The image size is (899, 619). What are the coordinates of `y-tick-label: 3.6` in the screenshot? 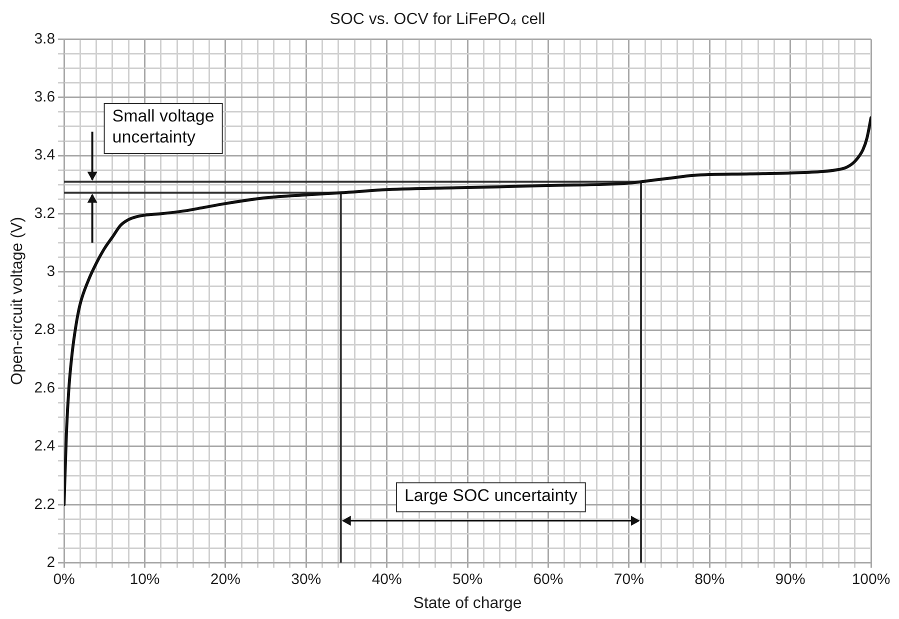 It's located at (45, 97).